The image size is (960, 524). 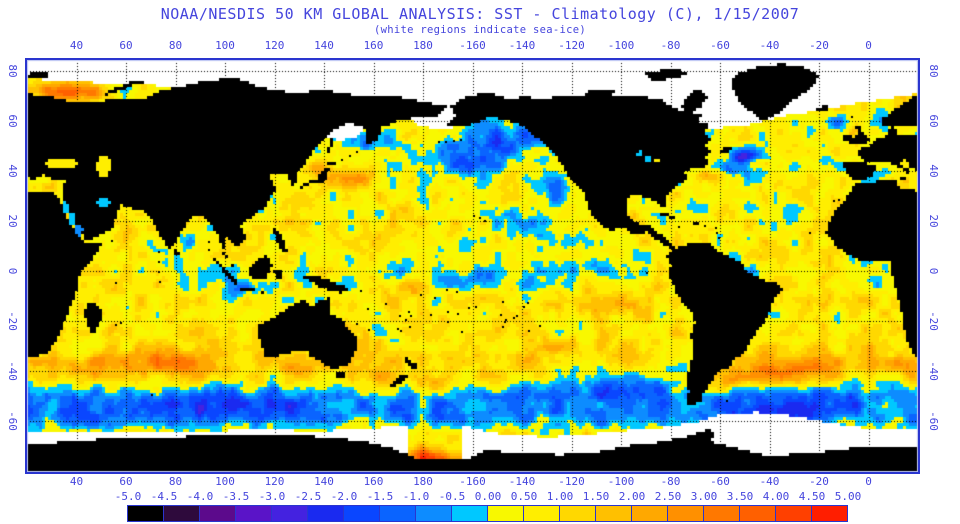 What do you see at coordinates (12, 421) in the screenshot?
I see `lat-tick-label-left: -60` at bounding box center [12, 421].